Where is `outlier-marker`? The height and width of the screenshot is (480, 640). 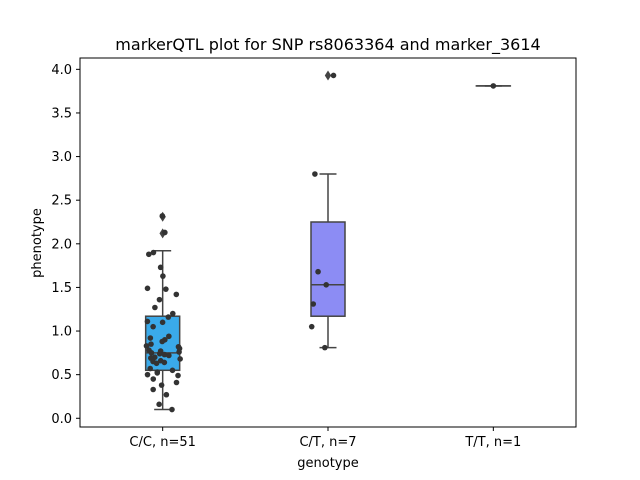 outlier-marker is located at coordinates (328, 75).